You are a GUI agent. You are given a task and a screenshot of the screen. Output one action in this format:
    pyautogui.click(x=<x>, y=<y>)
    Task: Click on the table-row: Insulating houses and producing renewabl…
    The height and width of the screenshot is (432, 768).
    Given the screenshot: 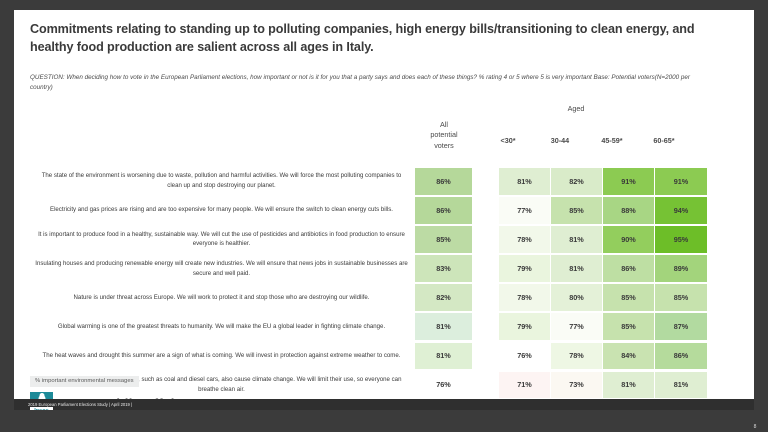 What is the action you would take?
    pyautogui.click(x=384, y=268)
    